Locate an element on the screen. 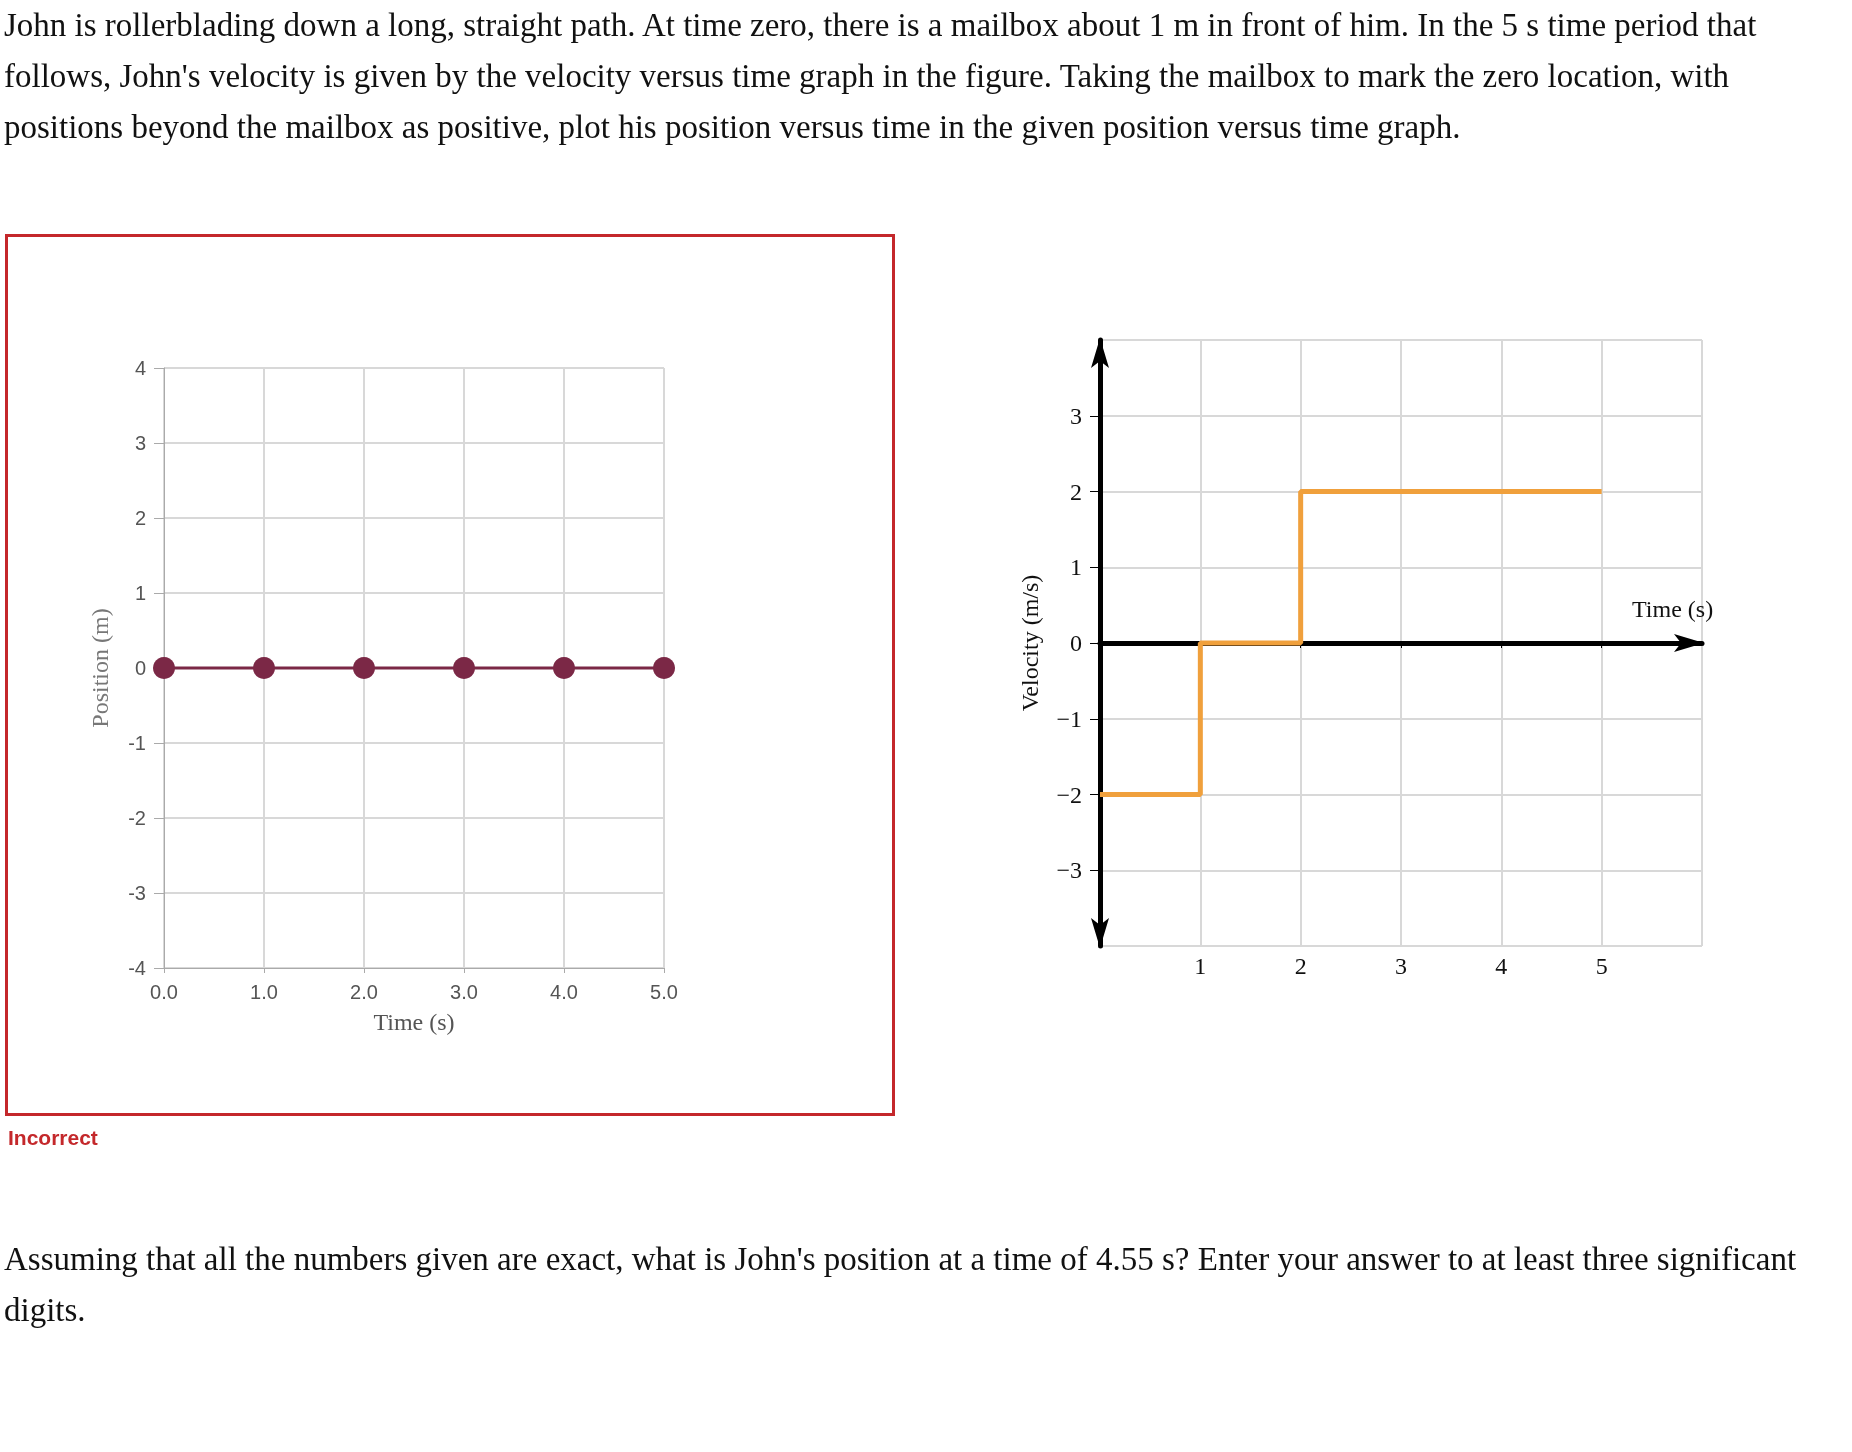 The height and width of the screenshot is (1452, 1852). text: Assuming that all the numbers given are exact, what is John's position at a time of 4.55 s? Enter your answer to at least three significant digits. is located at coordinates (901, 1285).